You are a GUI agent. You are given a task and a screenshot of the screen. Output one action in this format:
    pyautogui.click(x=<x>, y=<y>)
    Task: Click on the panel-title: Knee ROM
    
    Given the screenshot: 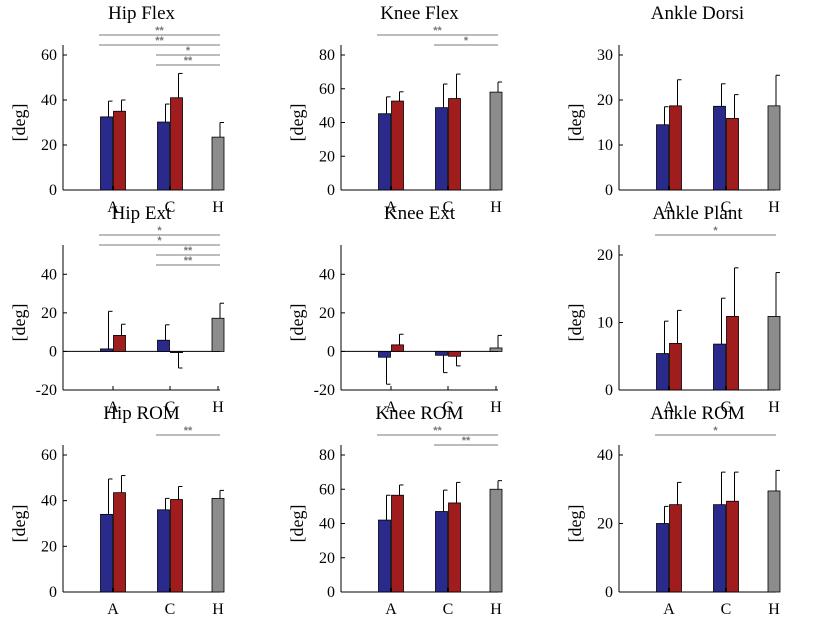 What is the action you would take?
    pyautogui.click(x=419, y=413)
    